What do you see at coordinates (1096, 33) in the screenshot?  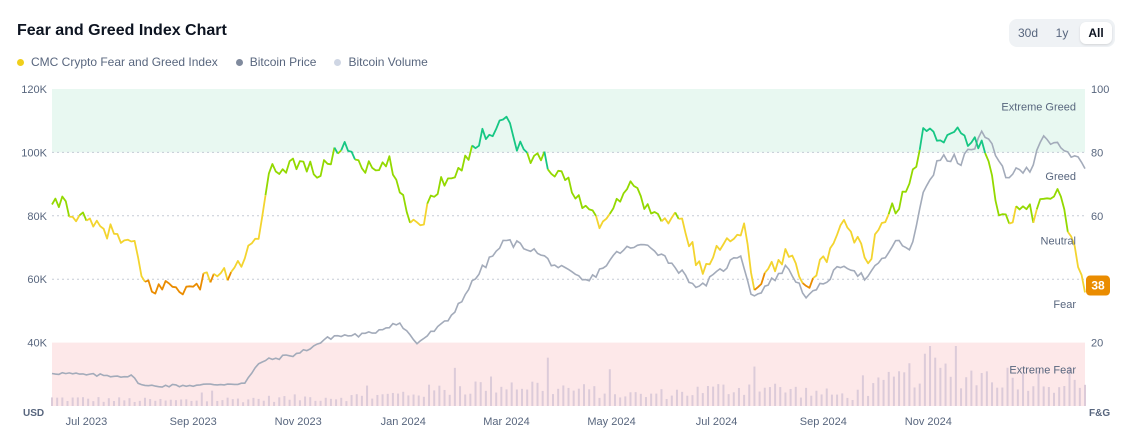 I see `range-all-button: All` at bounding box center [1096, 33].